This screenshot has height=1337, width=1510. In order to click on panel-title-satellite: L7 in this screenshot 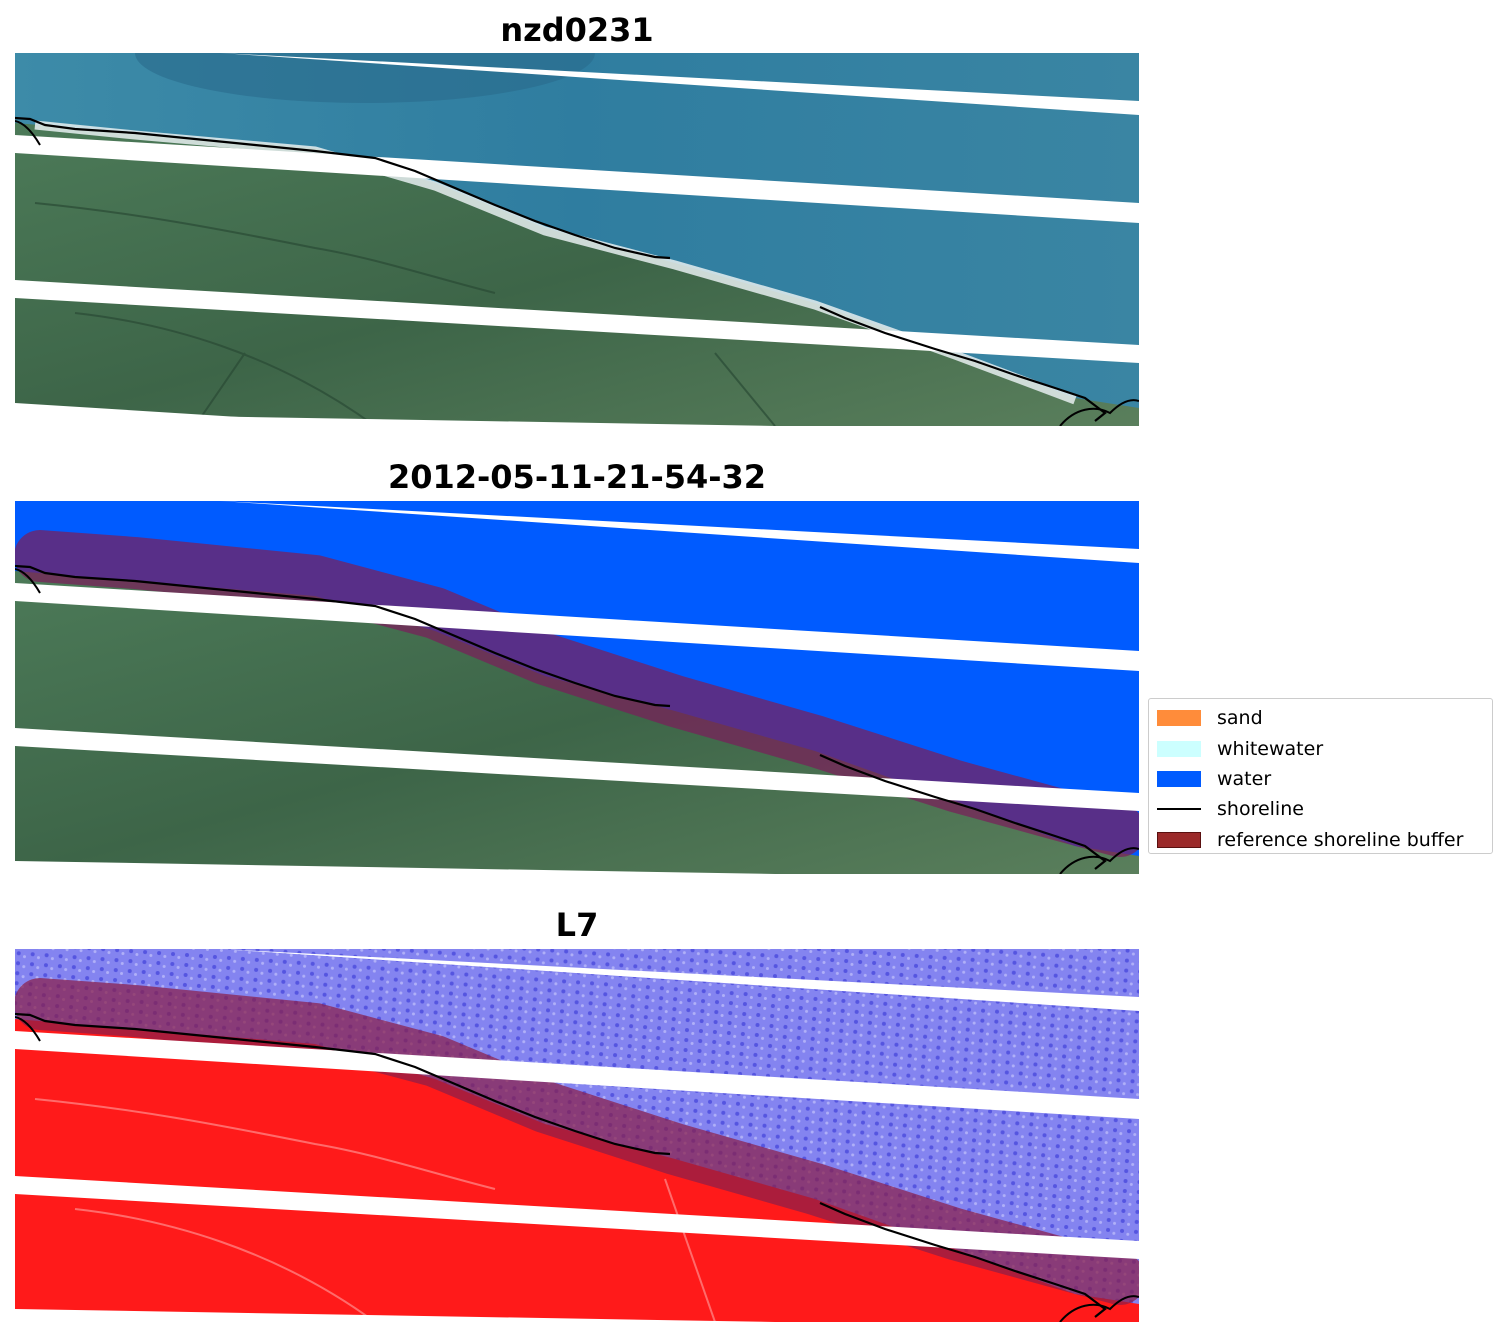, I will do `click(577, 925)`.